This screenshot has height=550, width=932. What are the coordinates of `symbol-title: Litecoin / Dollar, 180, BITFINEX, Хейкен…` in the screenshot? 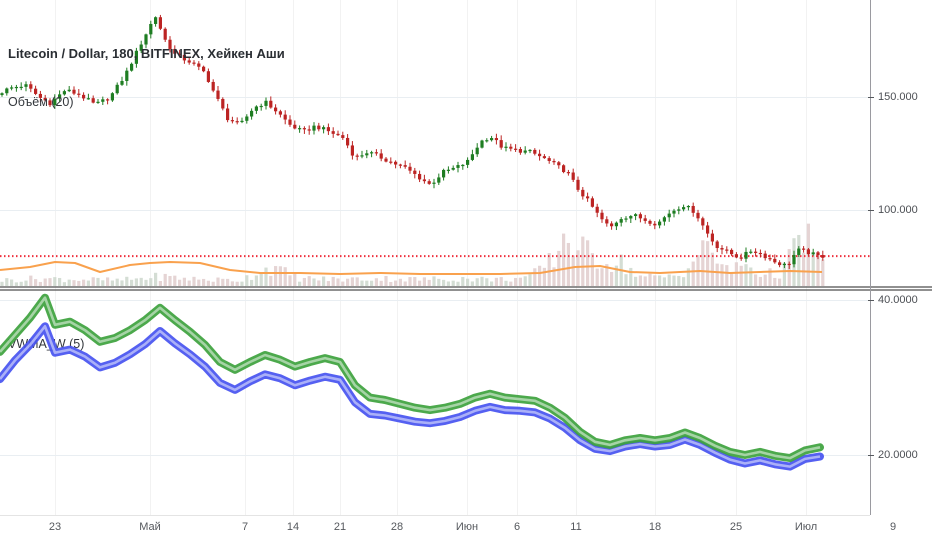 It's located at (146, 53).